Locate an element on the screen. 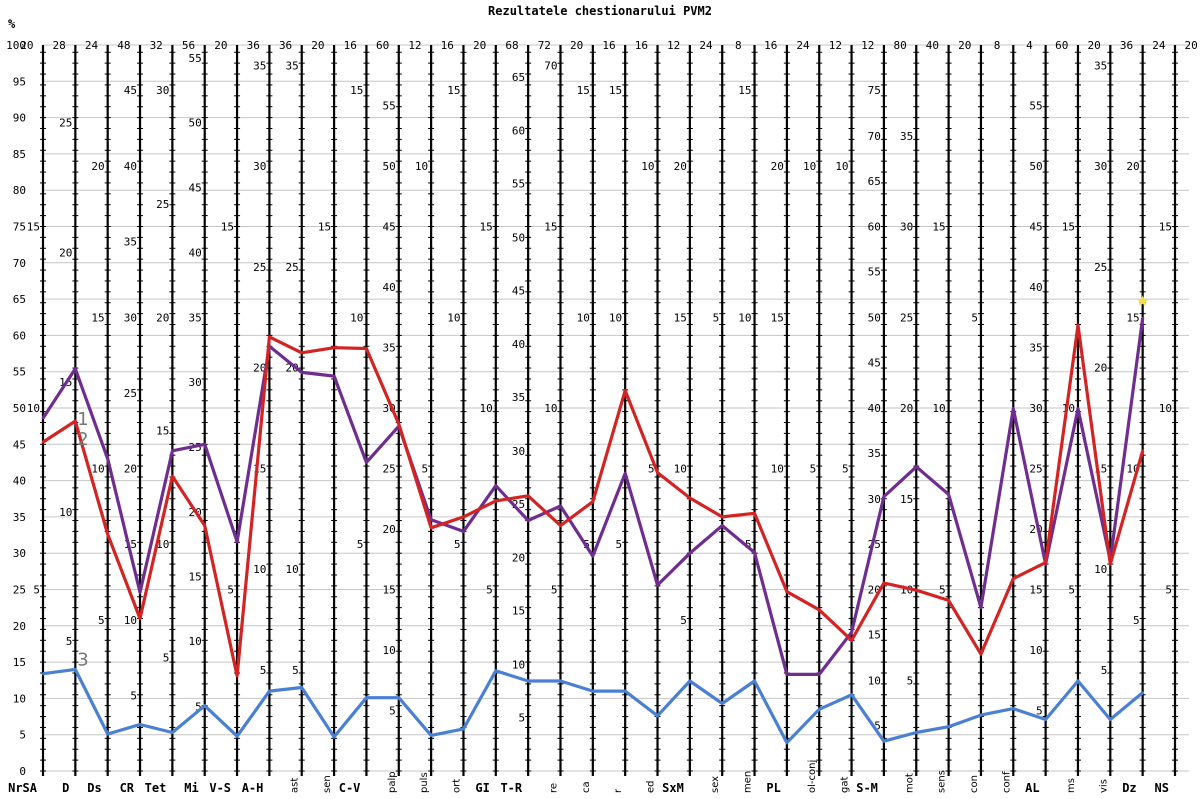 This screenshot has height=799, width=1200. y-tick-label: 85 is located at coordinates (19, 154).